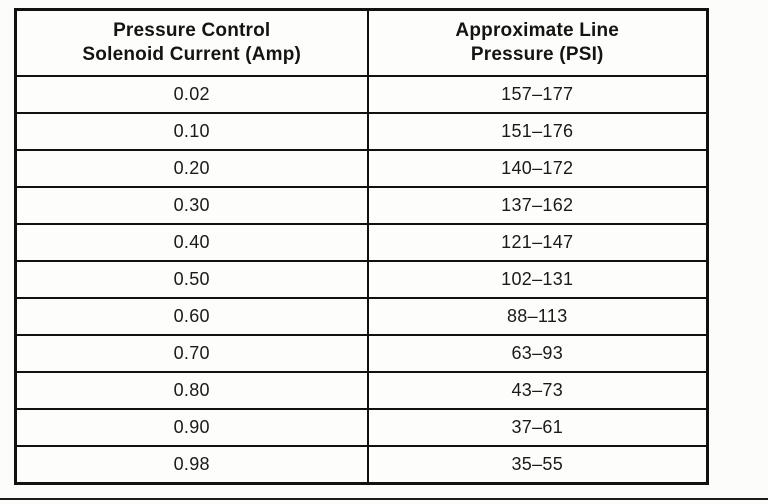 This screenshot has height=504, width=768. Describe the element at coordinates (537, 316) in the screenshot. I see `cell-pressure: 88–113` at that location.